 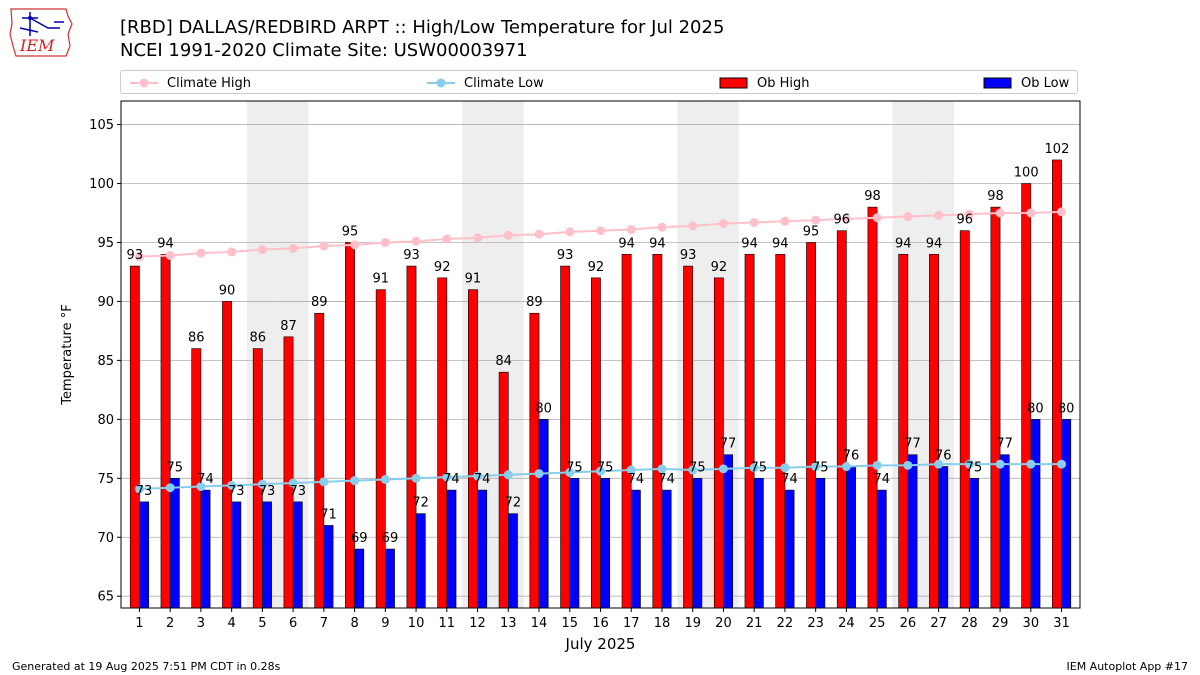 I want to click on y-tick-label: 80, so click(x=105, y=420).